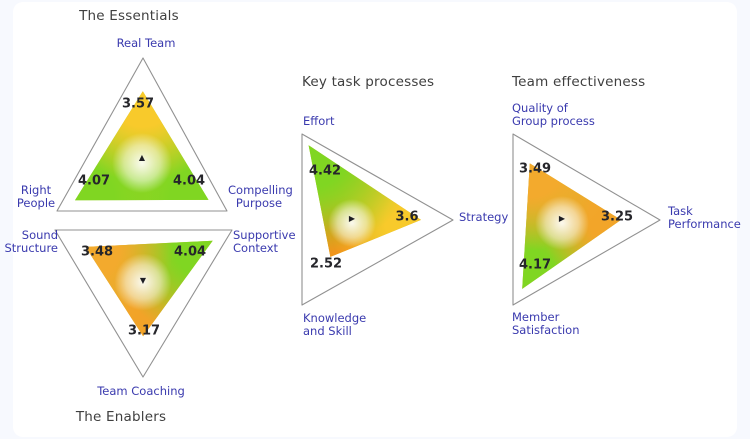  I want to click on value-sound-structure: 3.48, so click(97, 252).